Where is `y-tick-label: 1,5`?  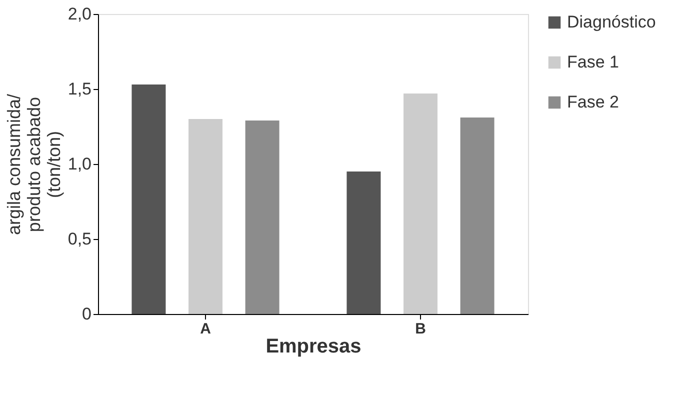
y-tick-label: 1,5 is located at coordinates (80, 89).